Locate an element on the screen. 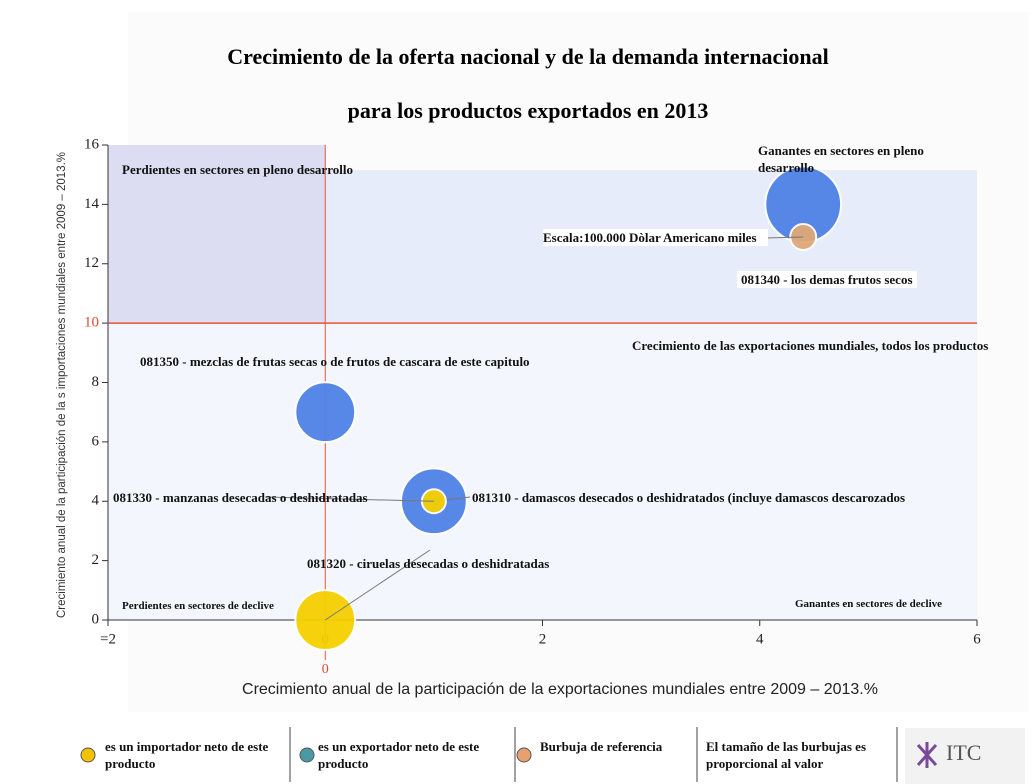 The image size is (1034, 784). y-tick-label: 14 is located at coordinates (92, 204).